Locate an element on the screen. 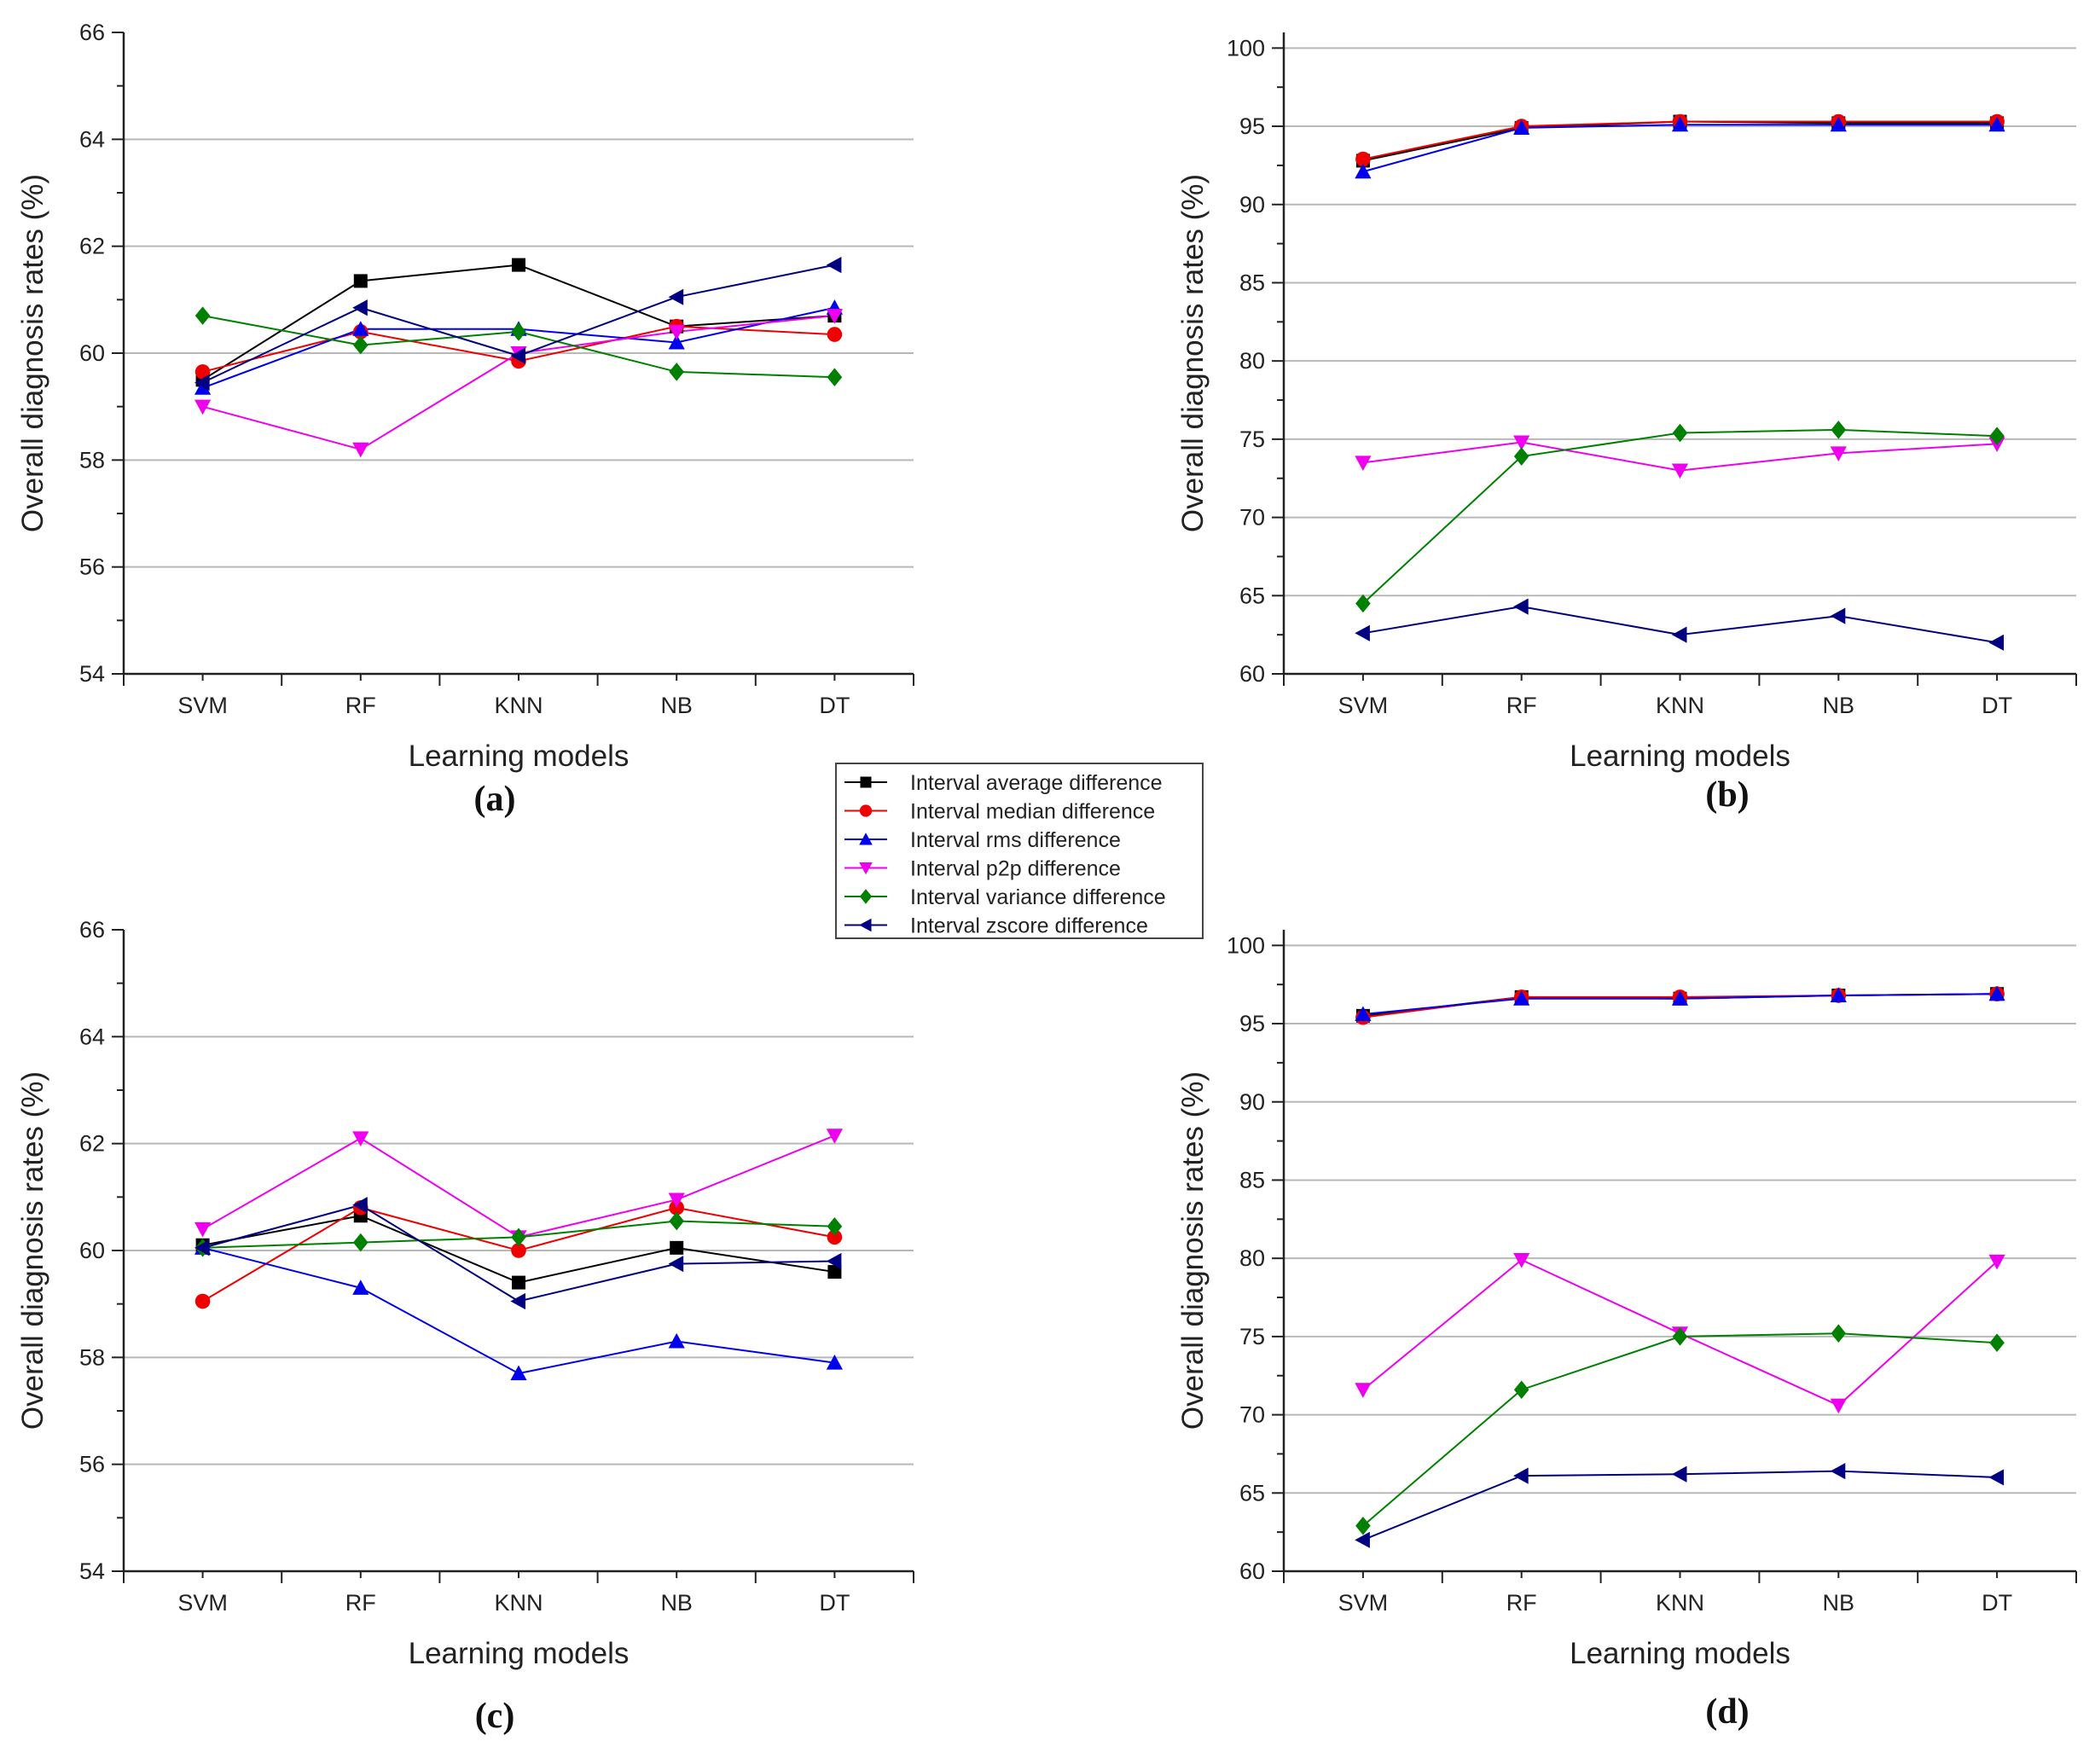  legend-item-variance: Interval variance difference is located at coordinates (1005, 897).